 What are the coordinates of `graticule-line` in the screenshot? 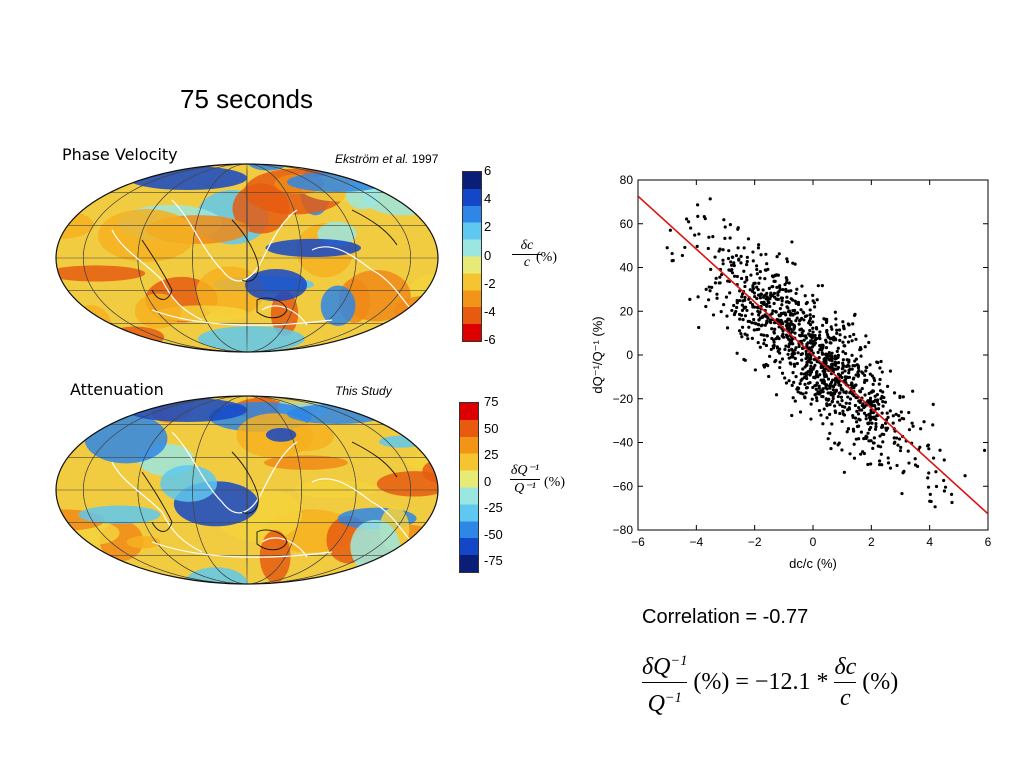 It's located at (247, 490).